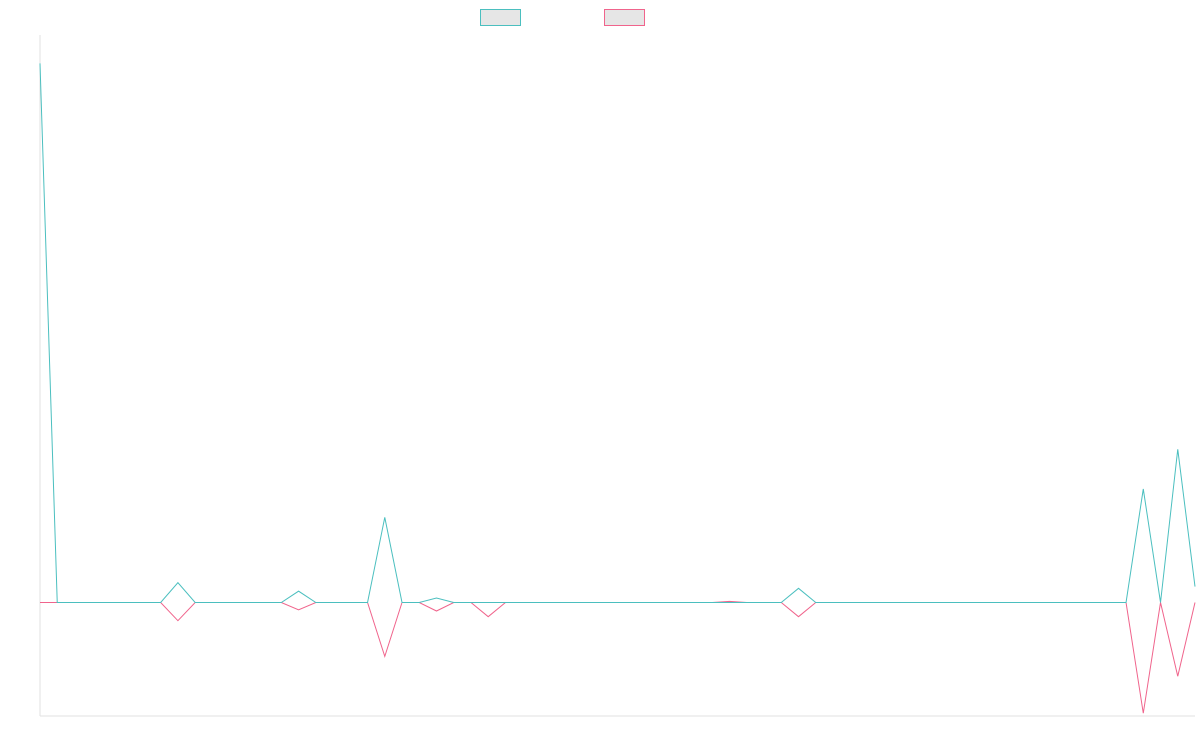  What do you see at coordinates (562, 17) in the screenshot?
I see `legend` at bounding box center [562, 17].